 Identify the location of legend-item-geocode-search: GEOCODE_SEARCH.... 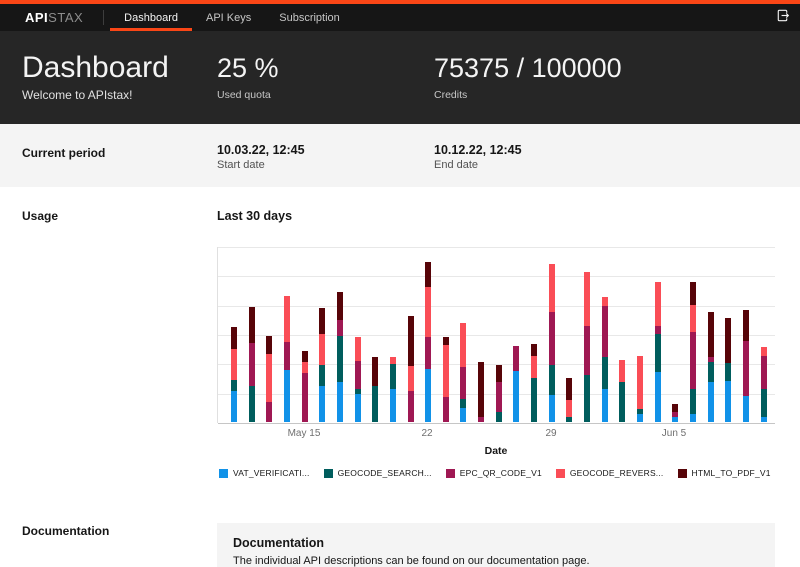
(377, 473).